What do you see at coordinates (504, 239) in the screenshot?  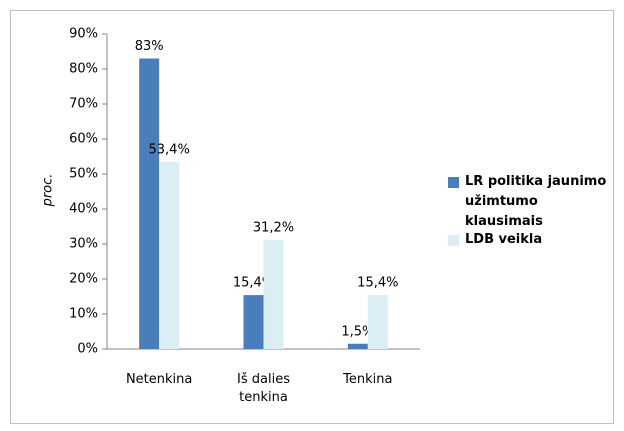 I see `legend-label: LDB veikla` at bounding box center [504, 239].